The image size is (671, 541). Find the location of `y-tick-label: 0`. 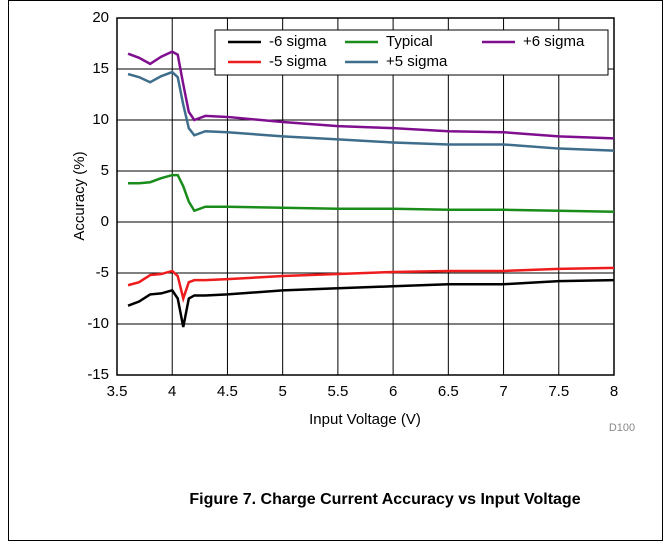

y-tick-label: 0 is located at coordinates (105, 221).